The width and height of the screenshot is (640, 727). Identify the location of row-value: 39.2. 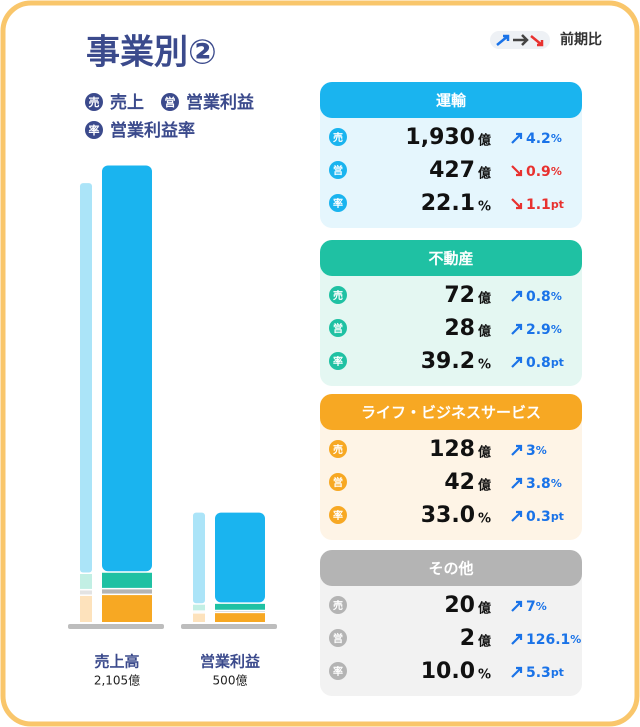
(448, 361).